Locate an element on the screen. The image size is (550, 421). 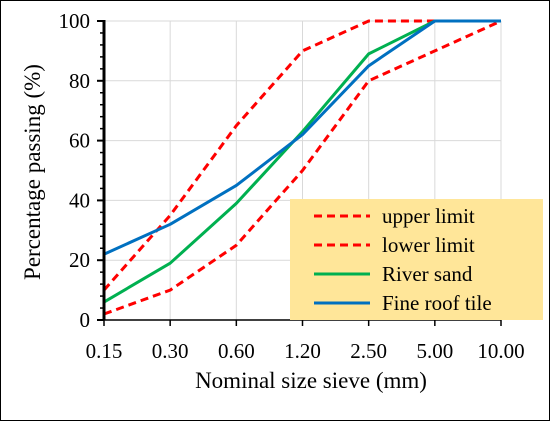
y-tick-label: 0 is located at coordinates (85, 320).